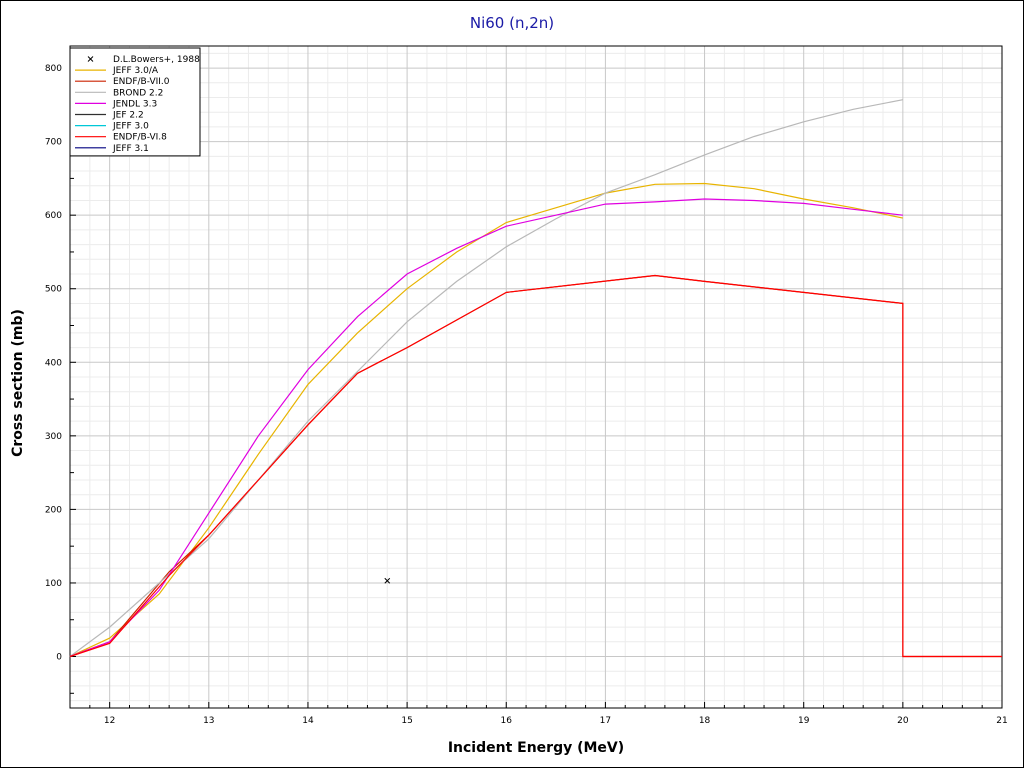 The image size is (1024, 768). I want to click on legend-label: ENDF/B-VI.8, so click(140, 138).